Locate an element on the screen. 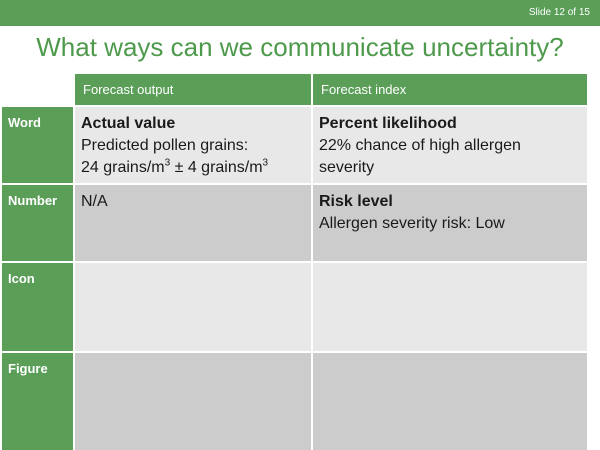  cell-heading: Percent likelihood is located at coordinates (388, 123).